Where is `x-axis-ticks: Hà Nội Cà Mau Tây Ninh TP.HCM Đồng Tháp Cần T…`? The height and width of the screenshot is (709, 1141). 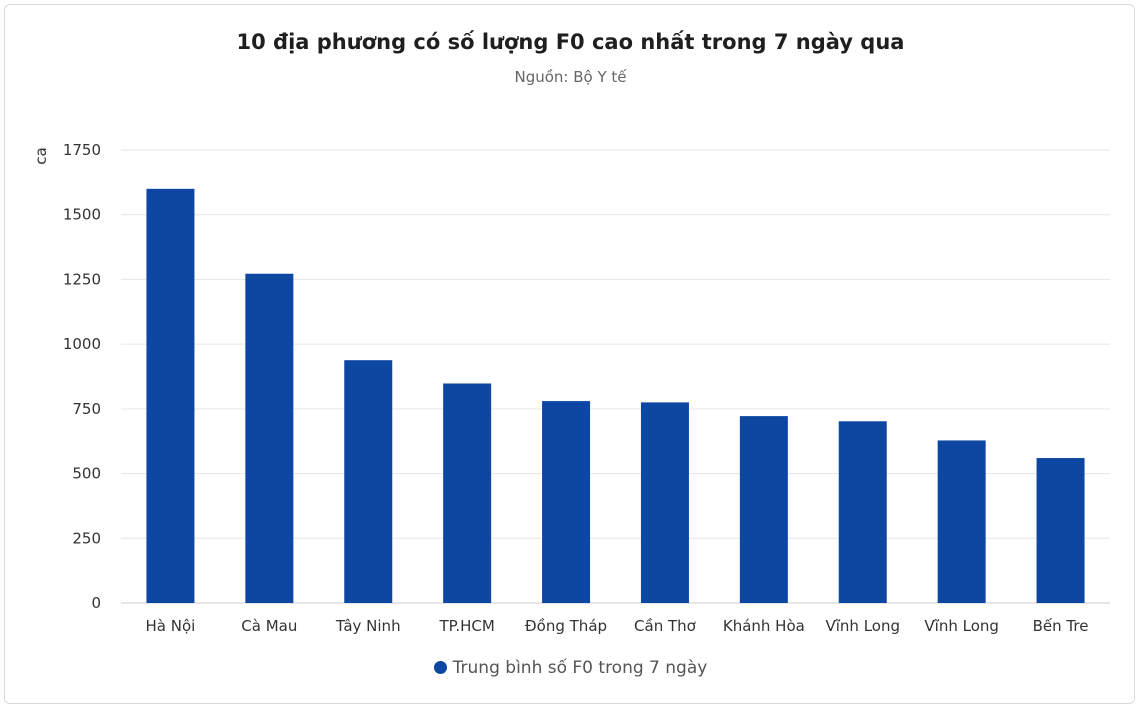
x-axis-ticks: Hà Nội Cà Mau Tây Ninh TP.HCM Đồng Tháp Cần T… is located at coordinates (617, 626).